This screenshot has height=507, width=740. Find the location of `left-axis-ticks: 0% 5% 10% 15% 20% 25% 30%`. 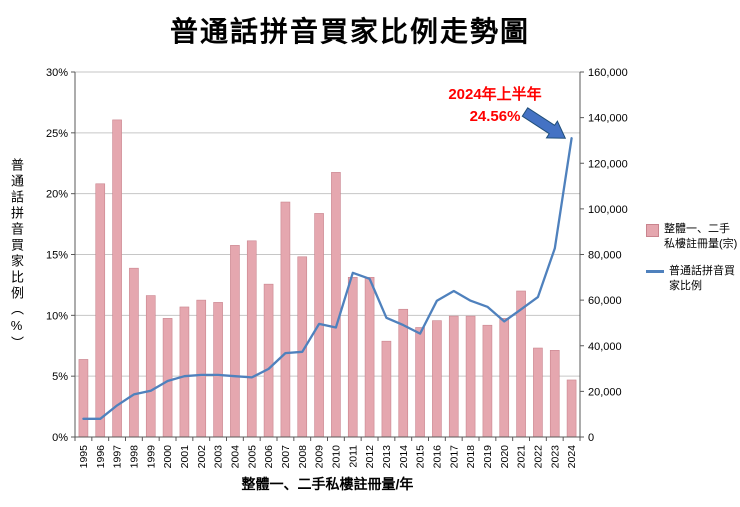

left-axis-ticks: 0% 5% 10% 15% 20% 25% 30% is located at coordinates (60, 255).